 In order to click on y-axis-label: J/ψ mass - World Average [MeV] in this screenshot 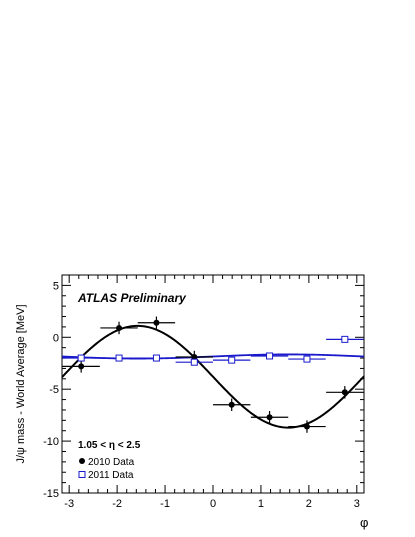, I will do `click(21, 383)`.